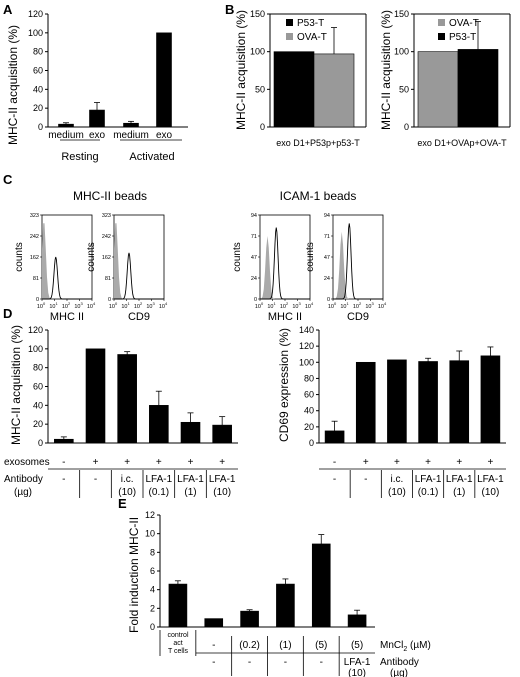  Describe the element at coordinates (459, 492) in the screenshot. I see `d-table-antibody-dose: (1)` at that location.